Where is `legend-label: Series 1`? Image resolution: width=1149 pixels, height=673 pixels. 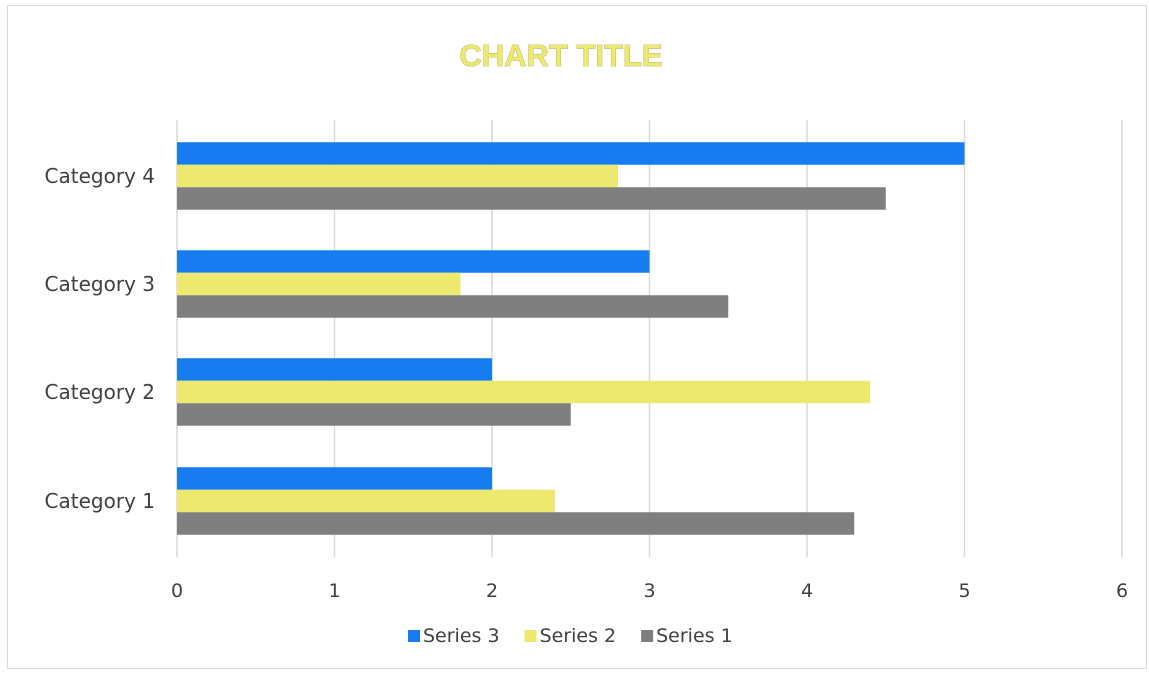 legend-label: Series 1 is located at coordinates (694, 636).